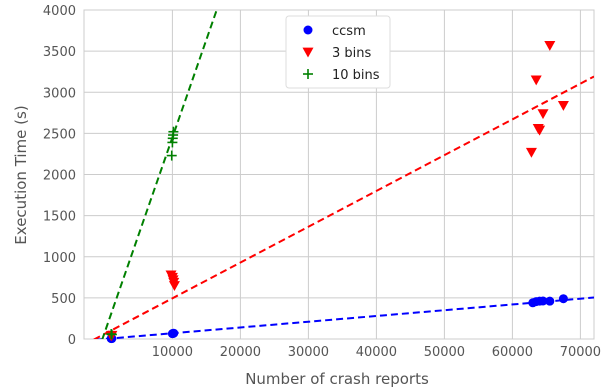 The height and width of the screenshot is (390, 609). Describe the element at coordinates (349, 31) in the screenshot. I see `legend-label: ccsm` at that location.